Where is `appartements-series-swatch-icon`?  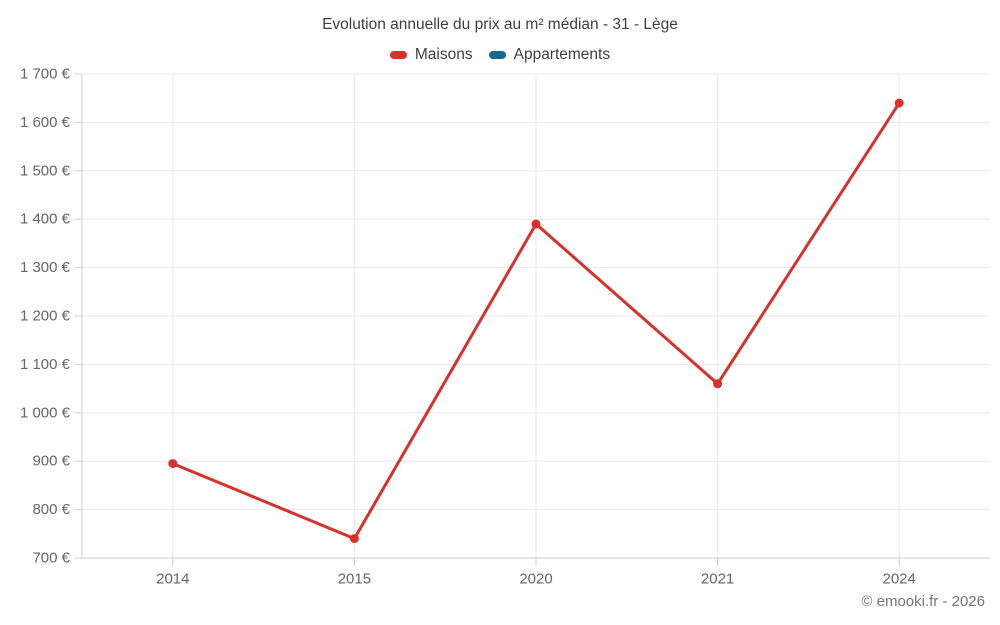
appartements-series-swatch-icon is located at coordinates (497, 55).